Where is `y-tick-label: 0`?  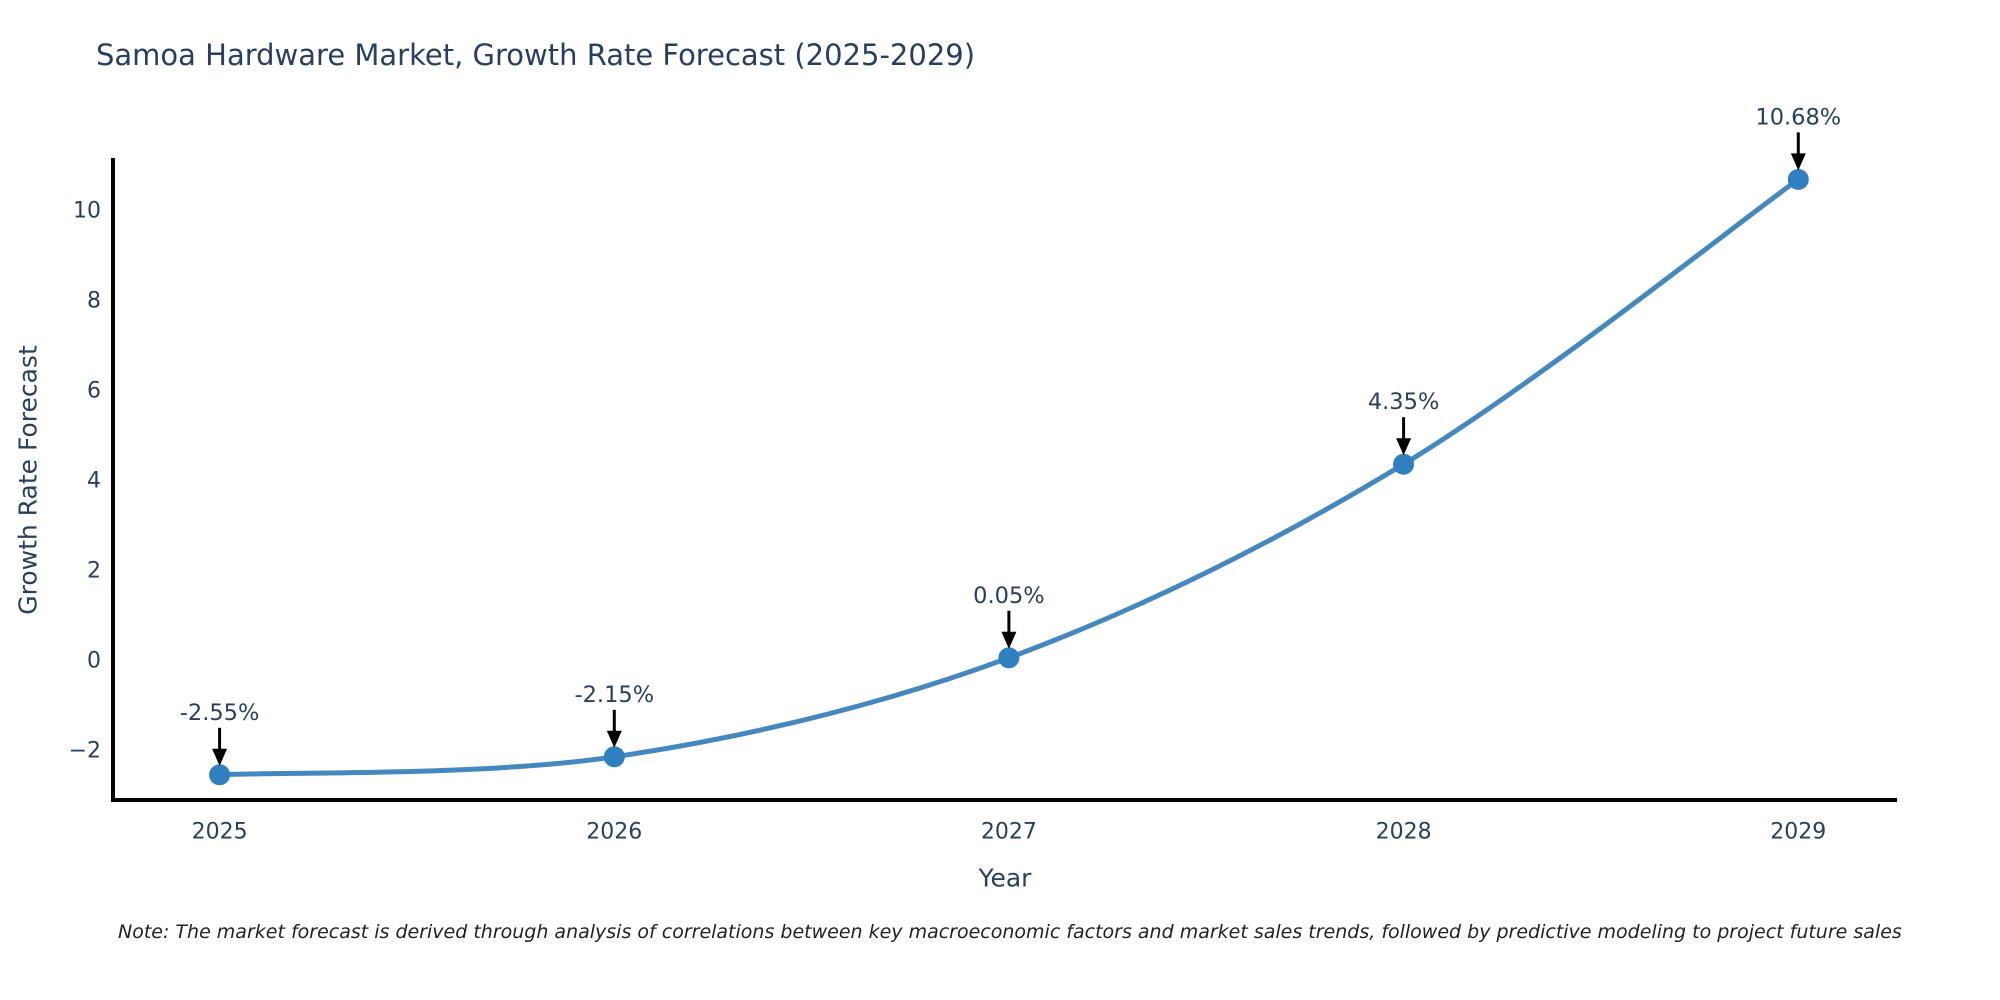
y-tick-label: 0 is located at coordinates (94, 661).